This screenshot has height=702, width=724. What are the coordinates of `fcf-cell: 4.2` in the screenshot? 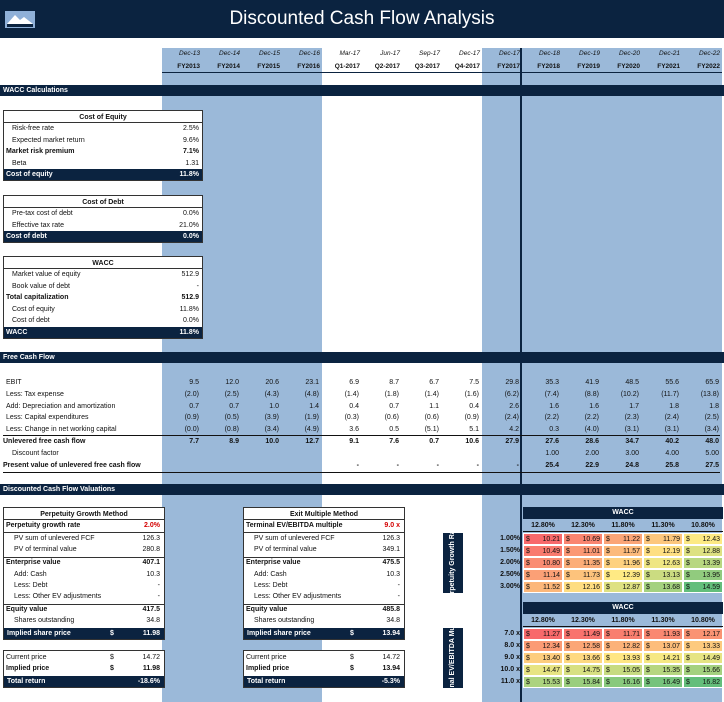 It's located at (514, 430).